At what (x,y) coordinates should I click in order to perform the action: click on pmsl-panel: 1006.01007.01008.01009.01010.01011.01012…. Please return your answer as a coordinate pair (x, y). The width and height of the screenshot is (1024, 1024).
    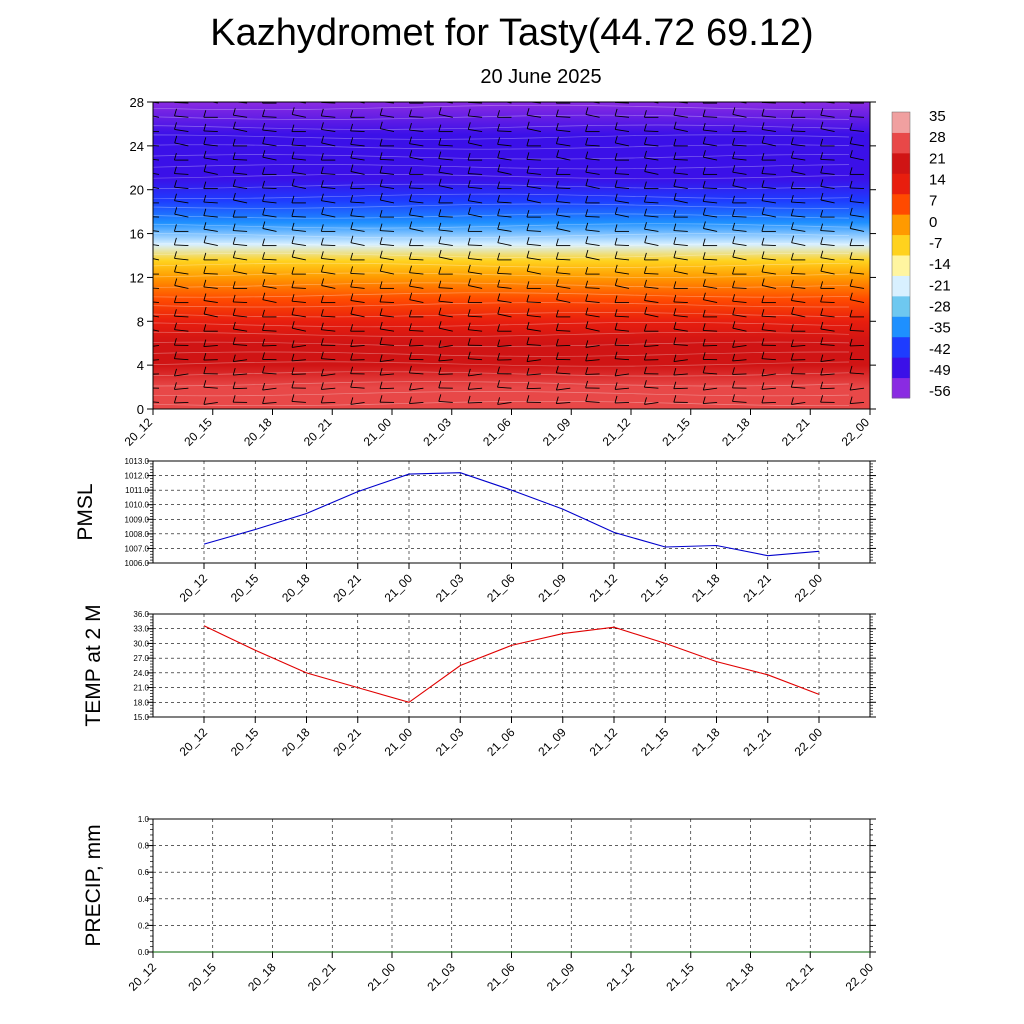
    Looking at the image, I should click on (475, 531).